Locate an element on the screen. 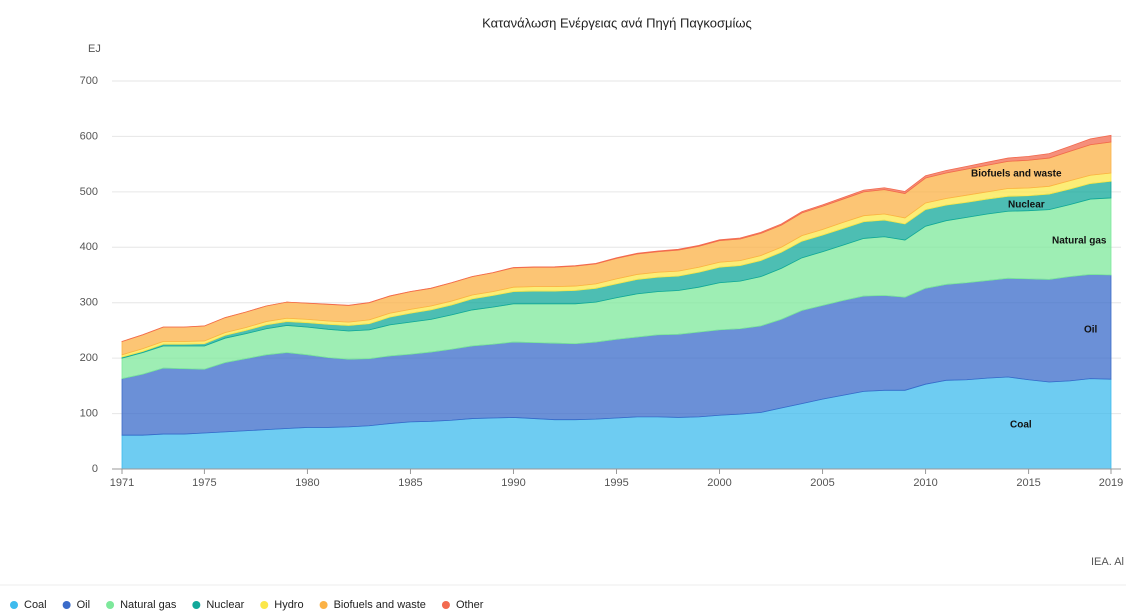  legend-label: Hydro is located at coordinates (288, 605).